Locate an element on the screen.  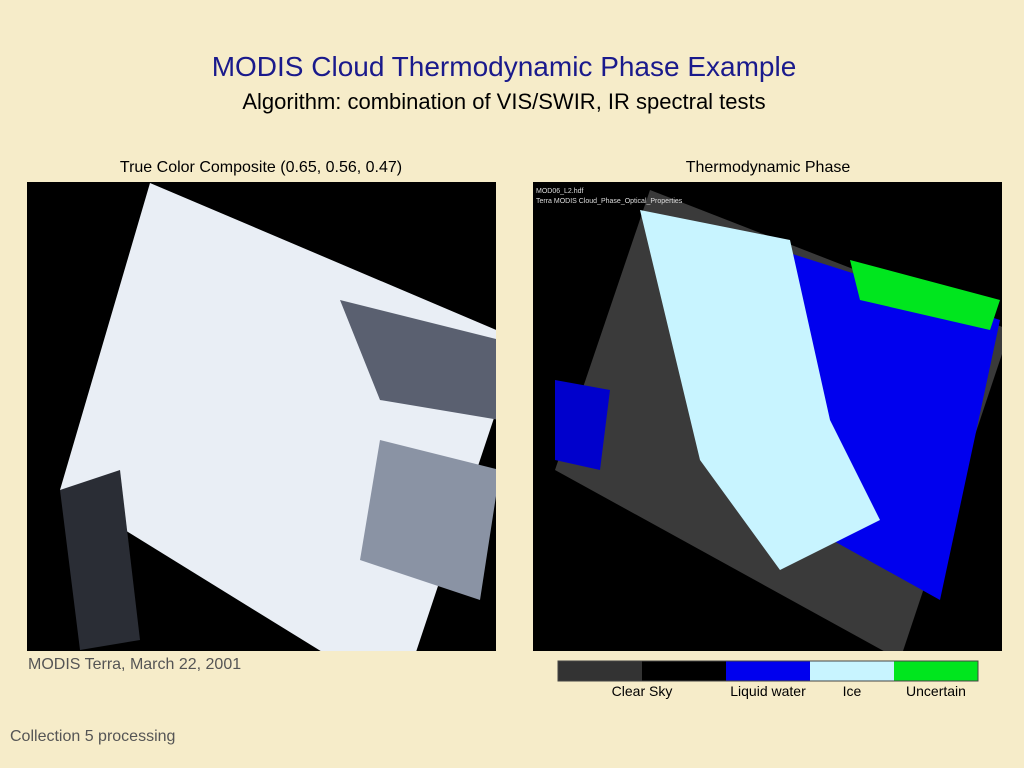
legend-label: Clear Sky is located at coordinates (642, 691).